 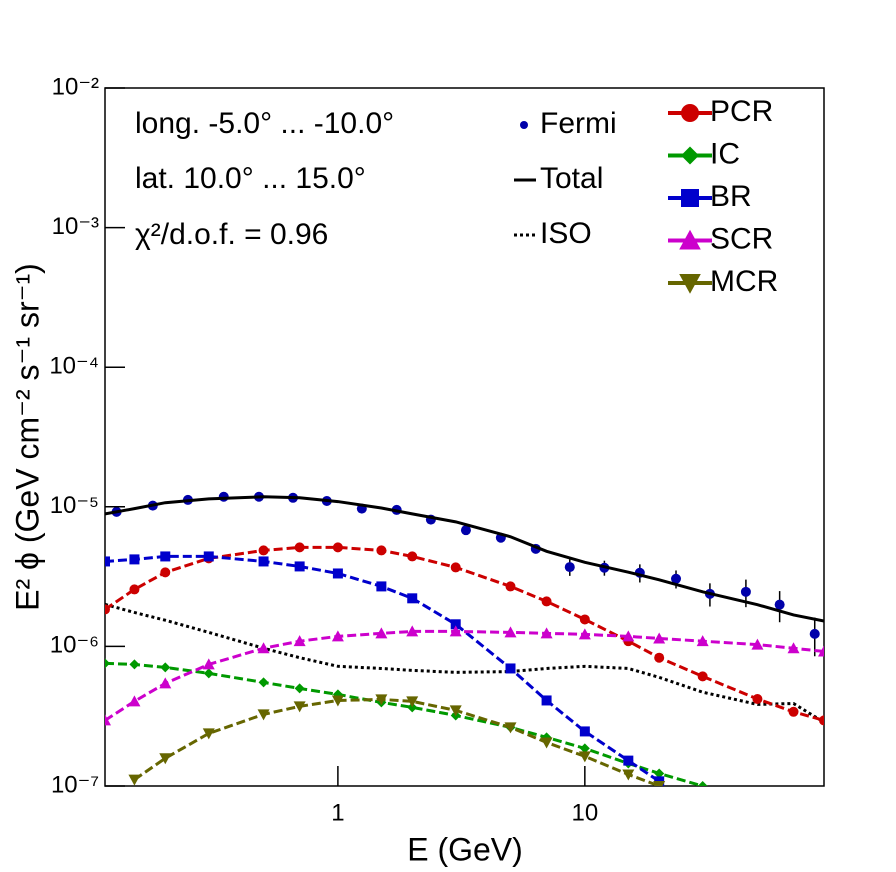 I want to click on annotation: lat. 10.0° ... 15.0°, so click(x=250, y=178).